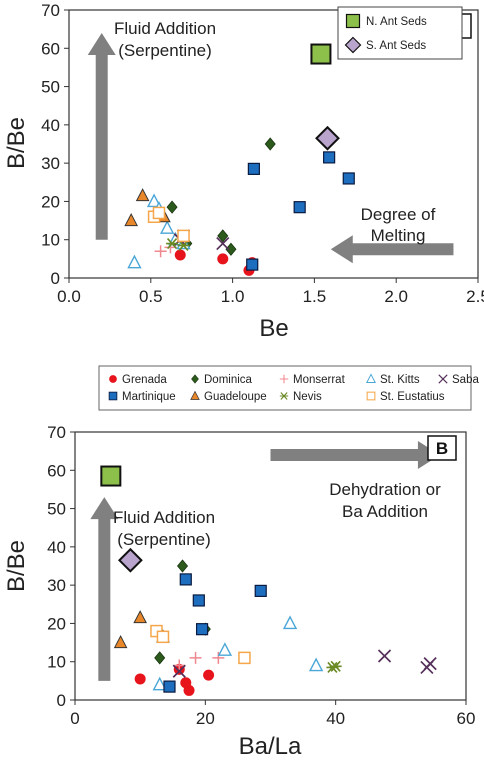 This screenshot has width=484, height=762. I want to click on series-saba, so click(304, 663).